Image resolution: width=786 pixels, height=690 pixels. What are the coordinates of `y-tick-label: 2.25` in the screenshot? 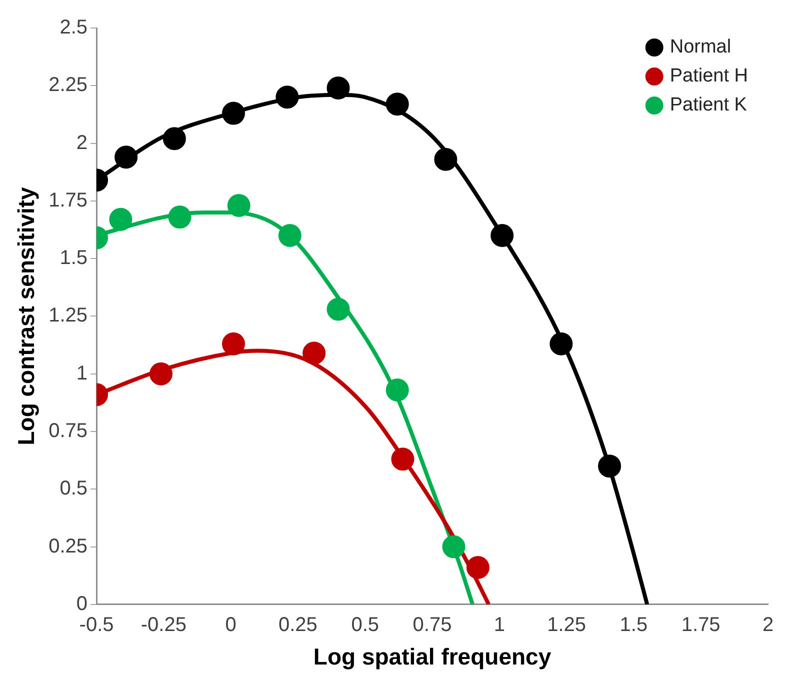 It's located at (68, 85).